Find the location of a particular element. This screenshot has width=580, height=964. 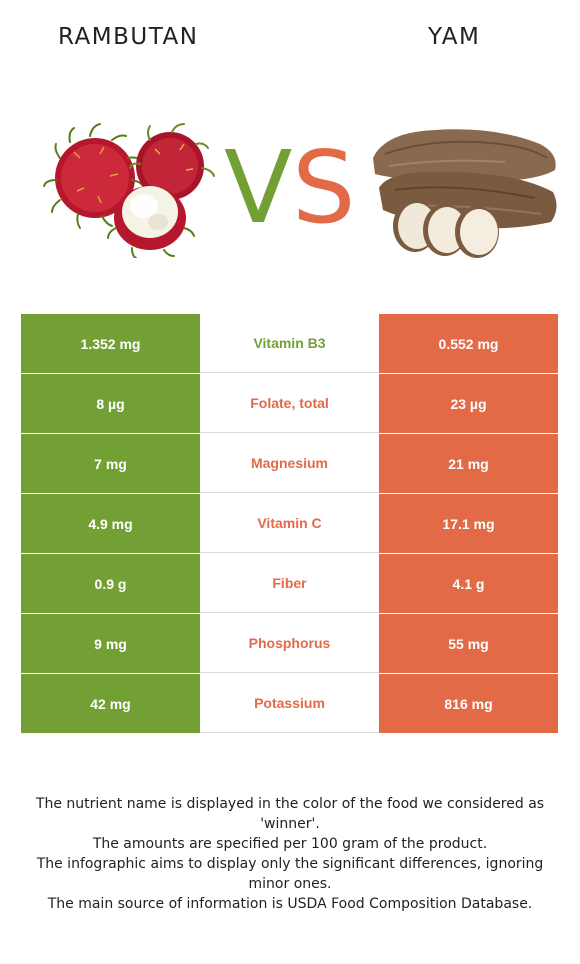

table-row: 1.352 mg Vitamin B3 0.552 mg is located at coordinates (289, 344).